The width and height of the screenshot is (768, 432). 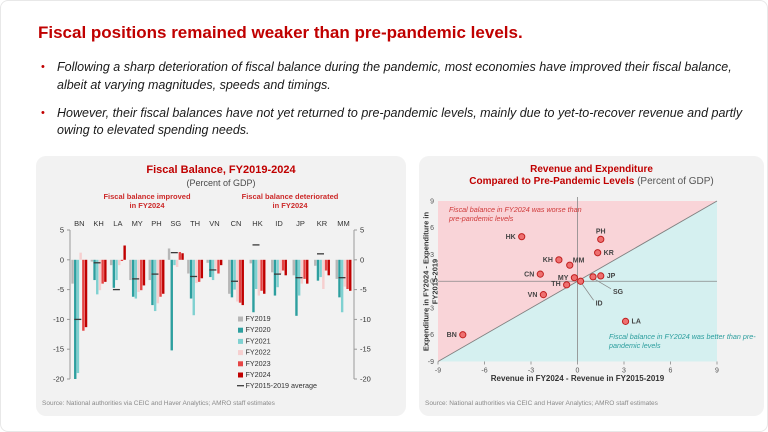 I want to click on svg-text: FY2020, so click(x=258, y=329).